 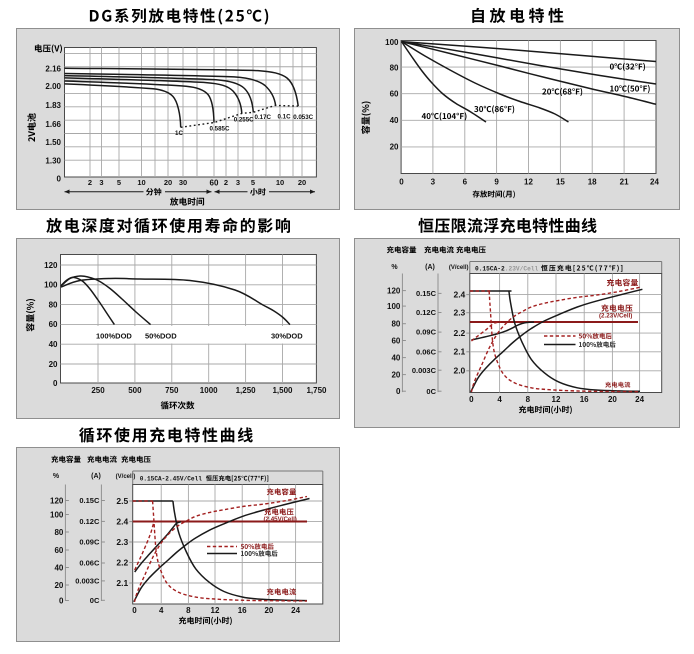 What do you see at coordinates (122, 501) in the screenshot?
I see `svg-text: 2.5` at bounding box center [122, 501].